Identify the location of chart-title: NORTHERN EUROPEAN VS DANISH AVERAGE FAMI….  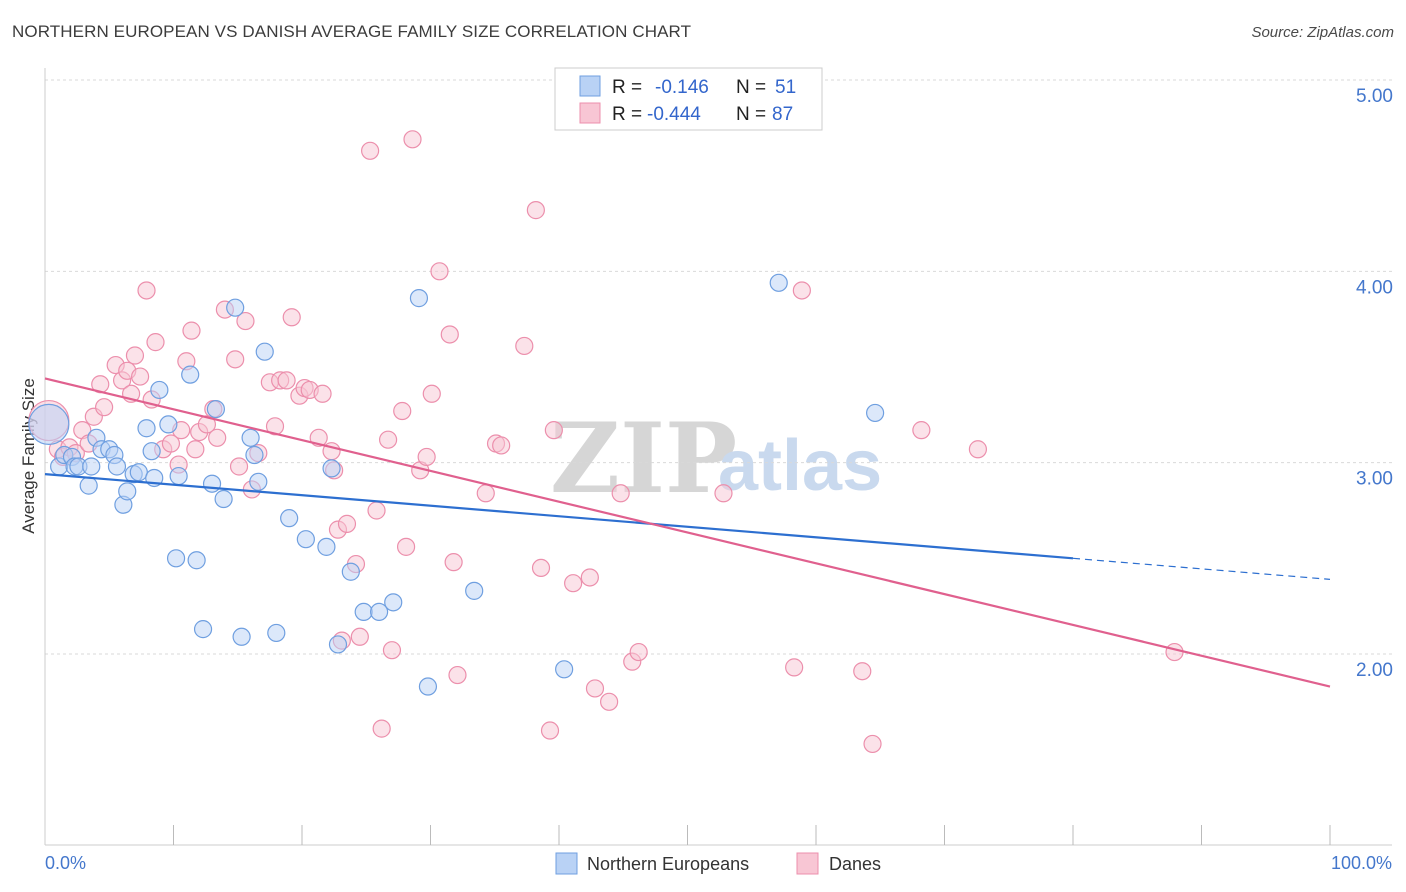
(352, 31).